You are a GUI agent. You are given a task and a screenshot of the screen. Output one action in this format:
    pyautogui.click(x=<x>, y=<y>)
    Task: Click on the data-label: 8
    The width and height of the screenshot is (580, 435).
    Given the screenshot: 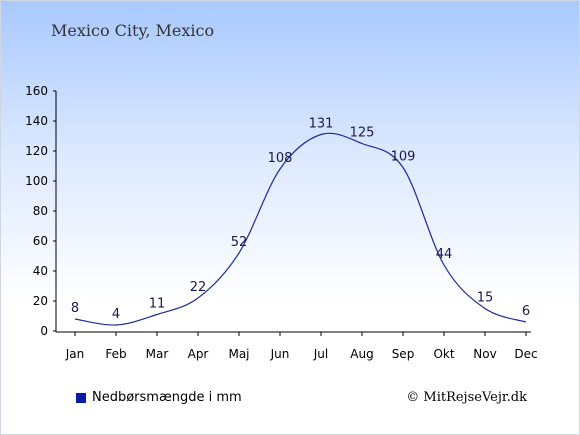 What is the action you would take?
    pyautogui.click(x=75, y=308)
    